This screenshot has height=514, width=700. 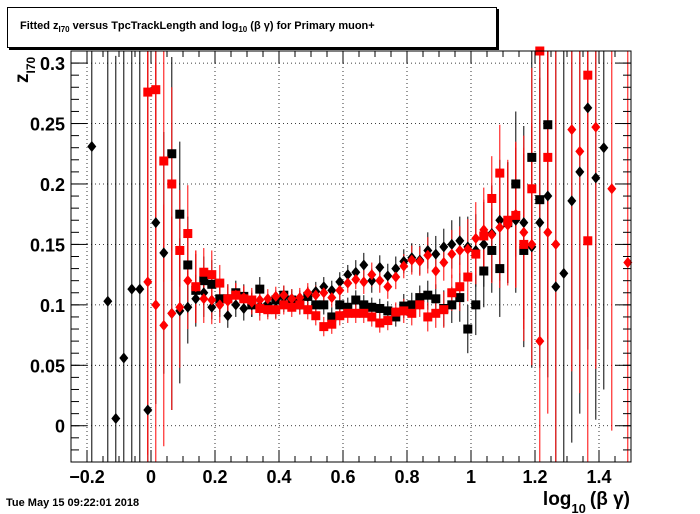 I want to click on y-axis-title: zI70, so click(x=25, y=69).